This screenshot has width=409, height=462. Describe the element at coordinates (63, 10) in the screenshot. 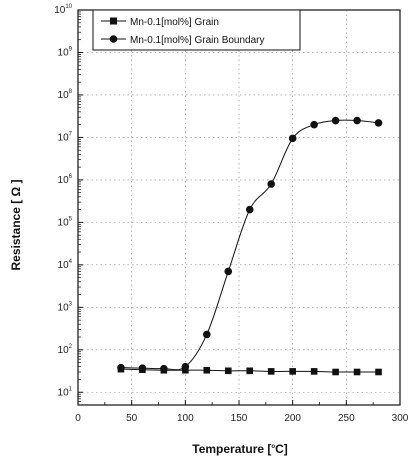

I see `y-tick-label: 10¹⁰` at that location.